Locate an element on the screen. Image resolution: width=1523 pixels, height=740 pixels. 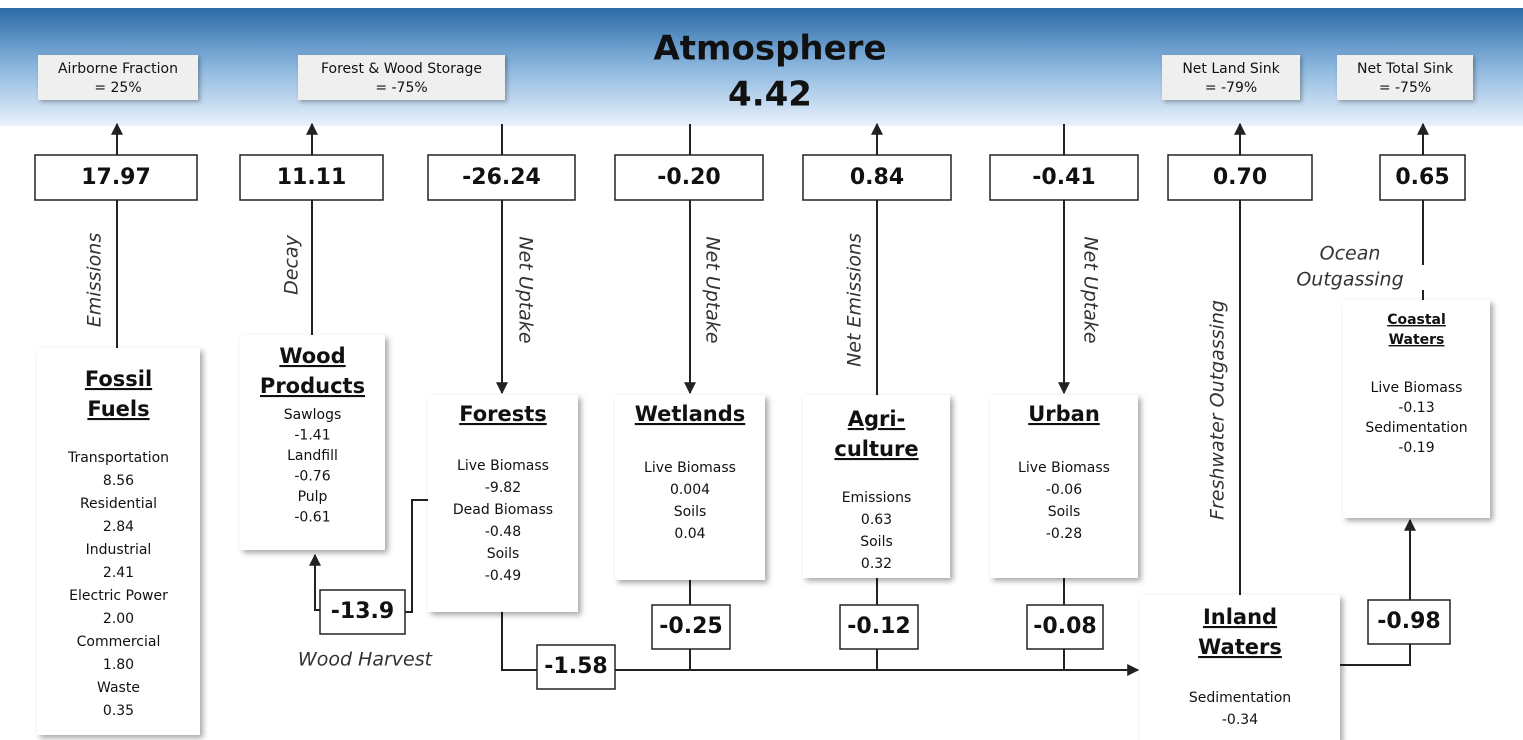
item-name: Electric Power is located at coordinates (118, 596).